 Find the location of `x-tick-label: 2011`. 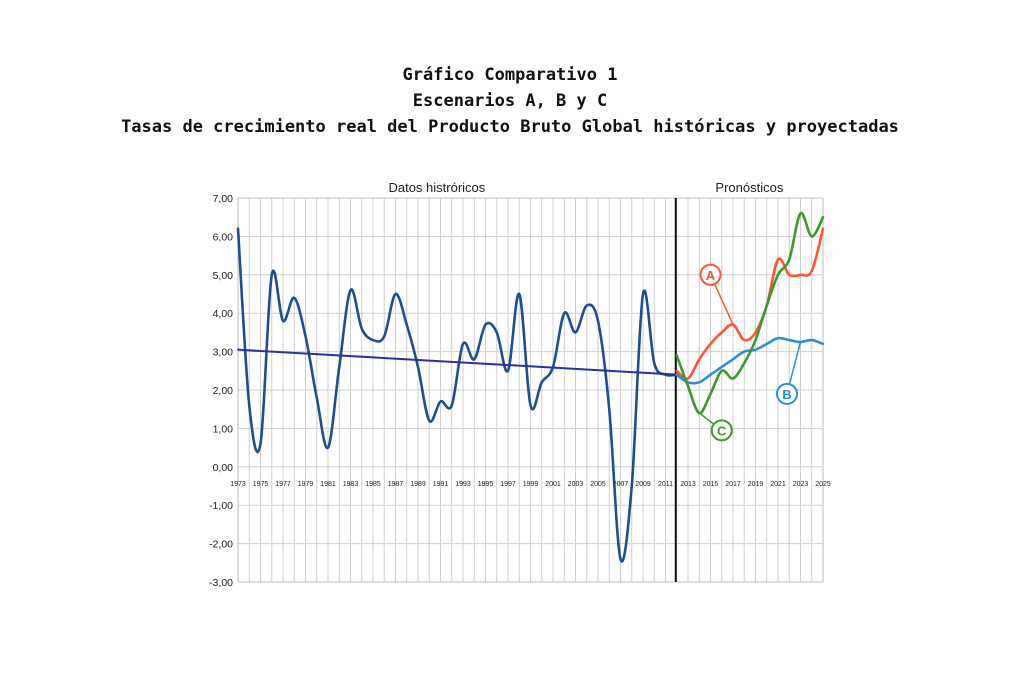

x-tick-label: 2011 is located at coordinates (665, 484).